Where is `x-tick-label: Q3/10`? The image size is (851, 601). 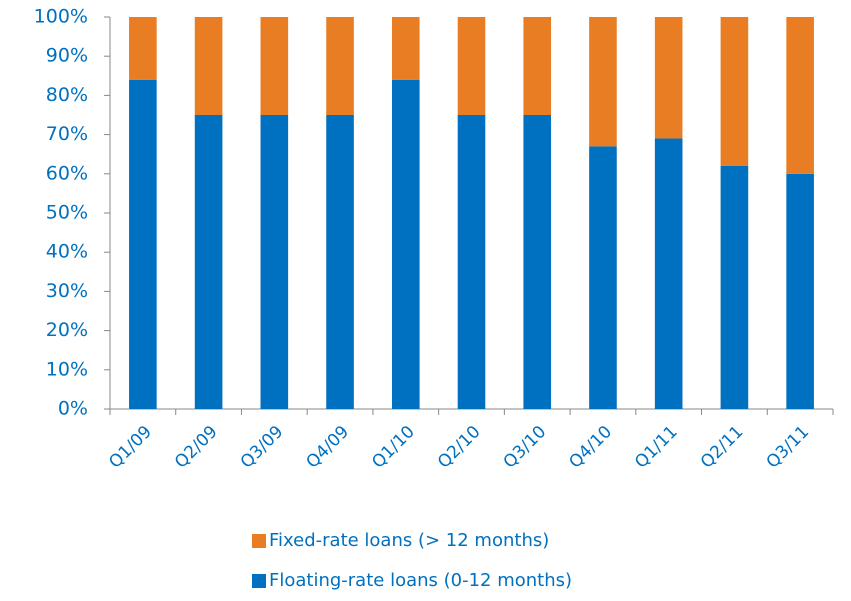
x-tick-label: Q3/10 is located at coordinates (525, 447).